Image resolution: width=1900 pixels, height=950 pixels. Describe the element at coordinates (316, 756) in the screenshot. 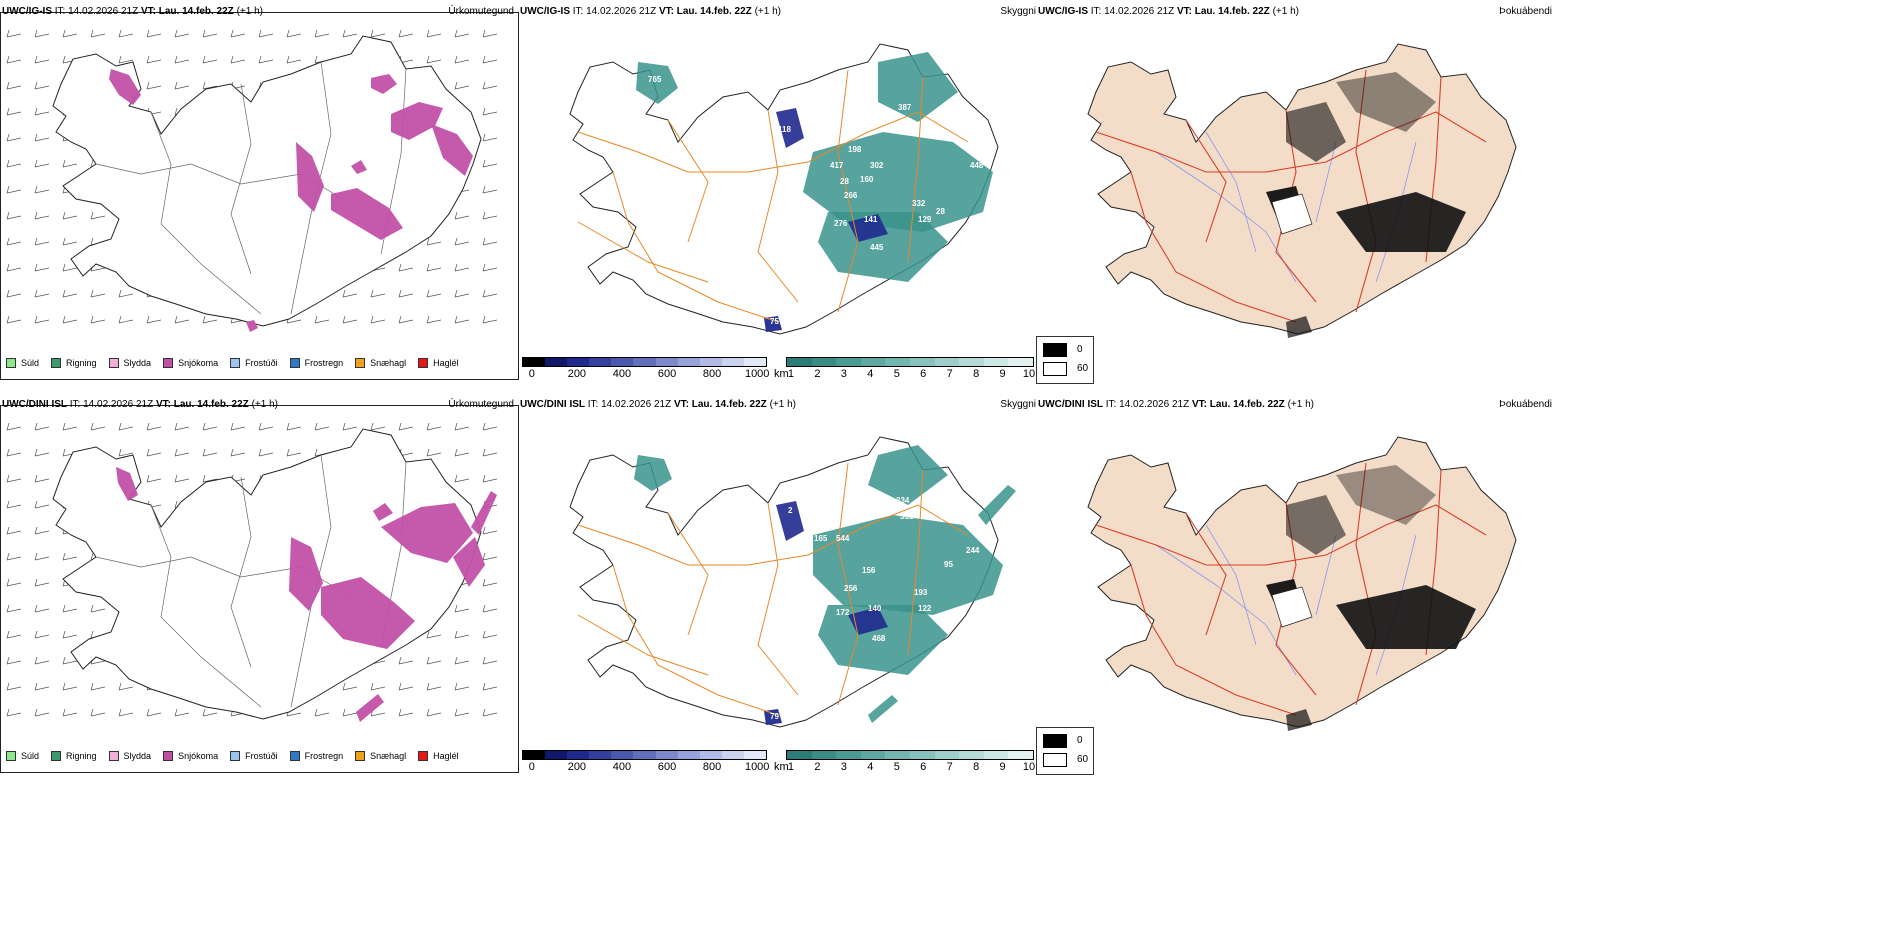

I see `legend-item: Frostregn` at that location.